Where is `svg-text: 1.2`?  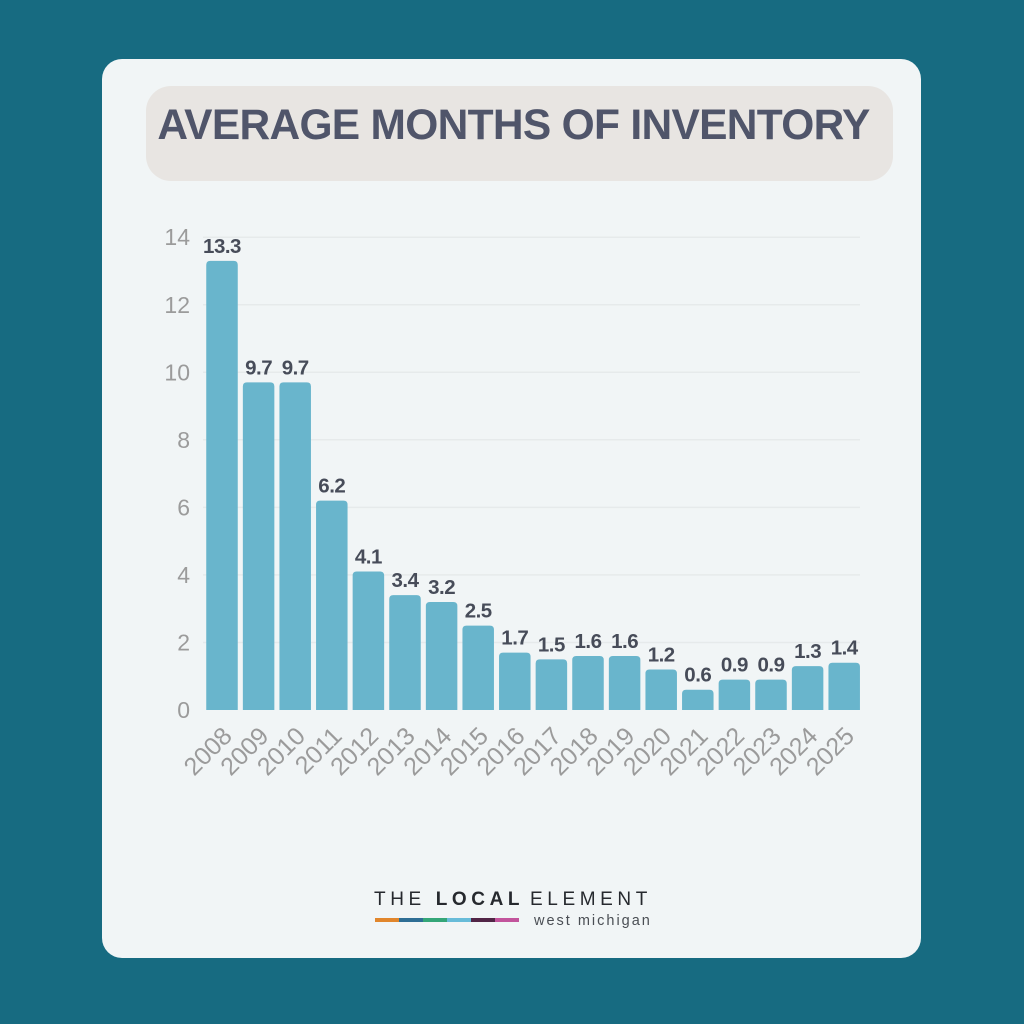
svg-text: 1.2 is located at coordinates (661, 655).